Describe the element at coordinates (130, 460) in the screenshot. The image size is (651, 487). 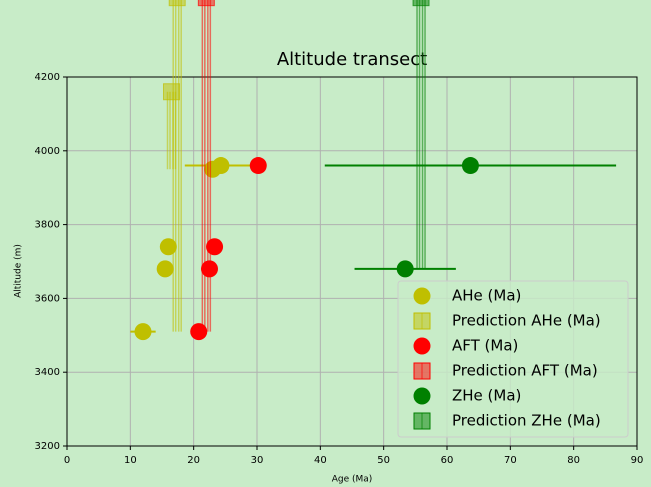
I see `x-tick-label: 10` at that location.